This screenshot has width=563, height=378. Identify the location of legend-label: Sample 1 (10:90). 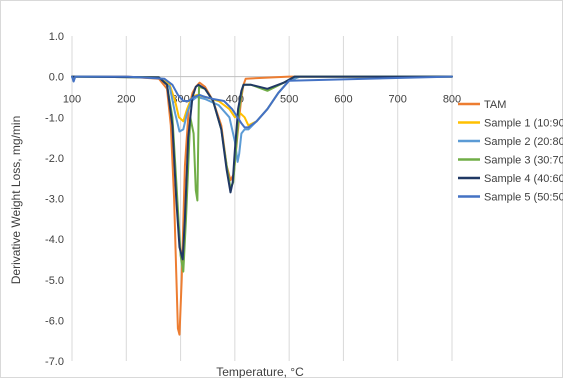
(523, 124).